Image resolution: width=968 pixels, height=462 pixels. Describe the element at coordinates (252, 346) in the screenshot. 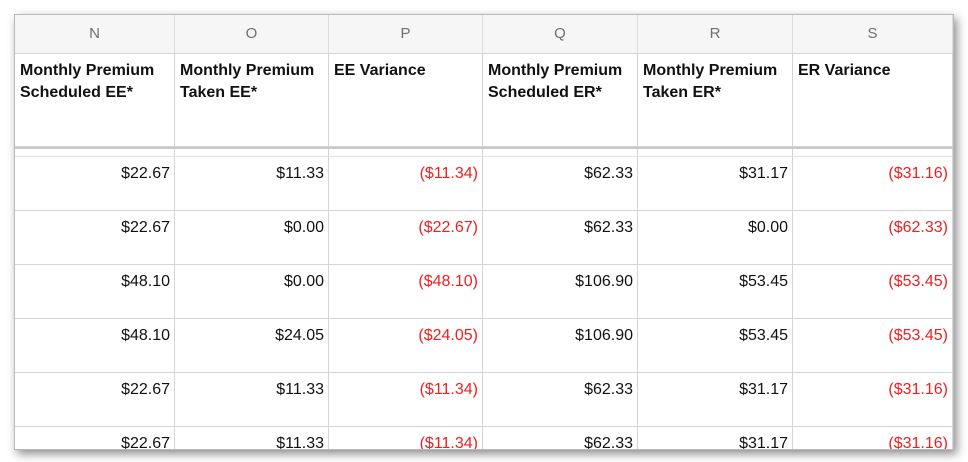

I see `cell-taken-ee: $24.05` at that location.